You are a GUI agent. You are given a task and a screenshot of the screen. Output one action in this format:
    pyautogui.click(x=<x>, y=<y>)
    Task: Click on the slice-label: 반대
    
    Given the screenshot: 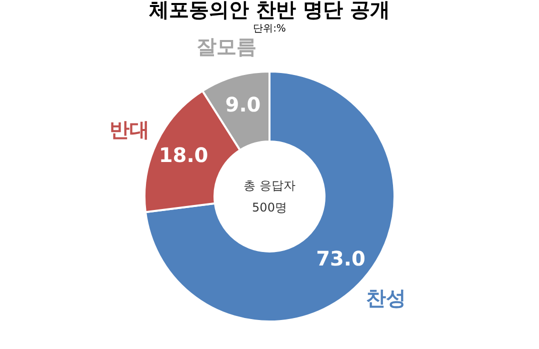 What is the action you would take?
    pyautogui.click(x=129, y=130)
    